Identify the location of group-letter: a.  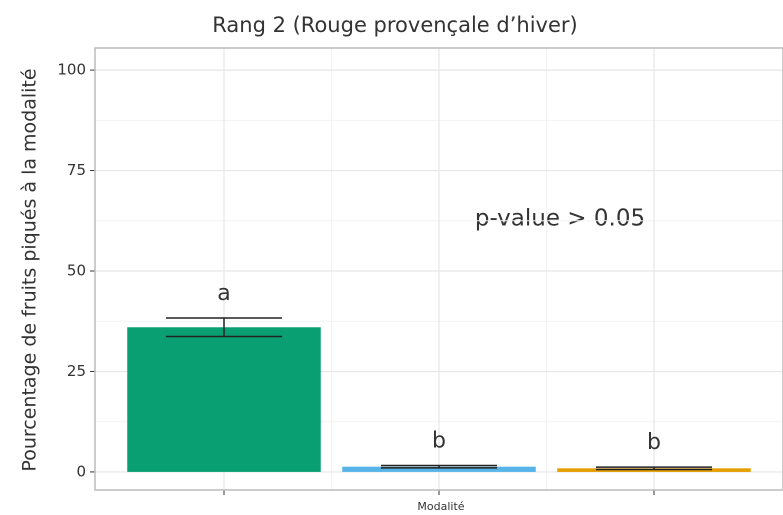
(223, 293).